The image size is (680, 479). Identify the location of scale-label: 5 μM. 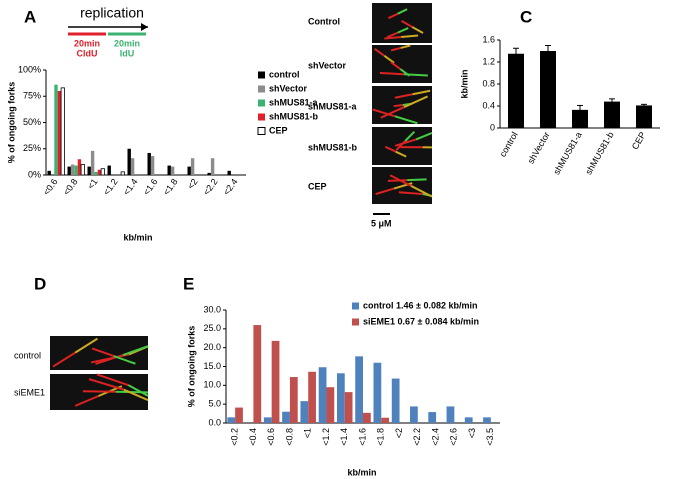
(381, 223).